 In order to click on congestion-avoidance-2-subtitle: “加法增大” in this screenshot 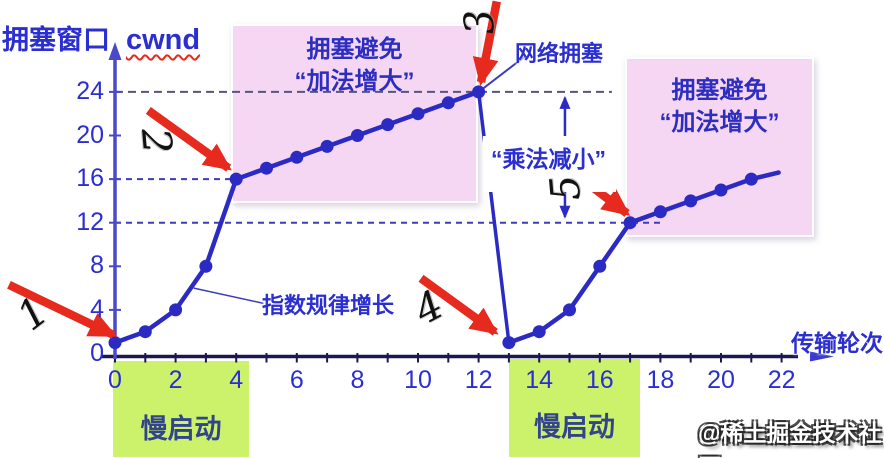, I will do `click(719, 122)`.